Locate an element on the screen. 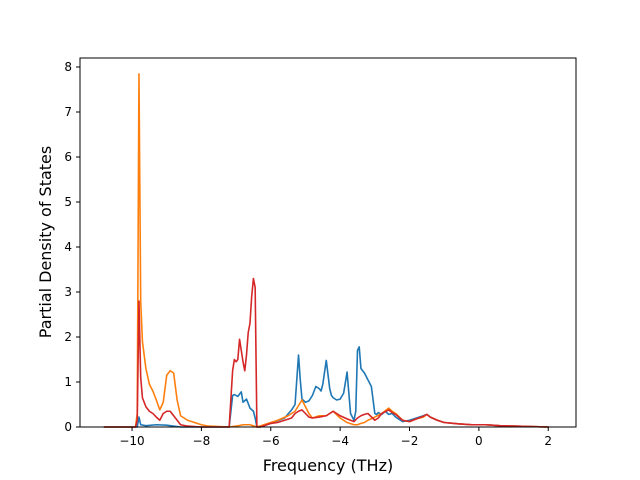 The image size is (640, 480). x-axis-label: Frequency (THz) is located at coordinates (328, 465).